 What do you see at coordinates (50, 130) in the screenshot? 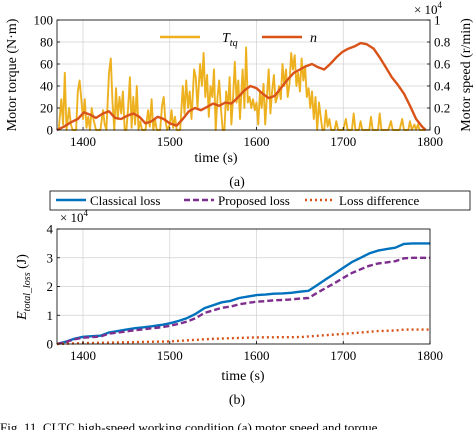
I see `ytick-a-left-label-0: 0` at bounding box center [50, 130].